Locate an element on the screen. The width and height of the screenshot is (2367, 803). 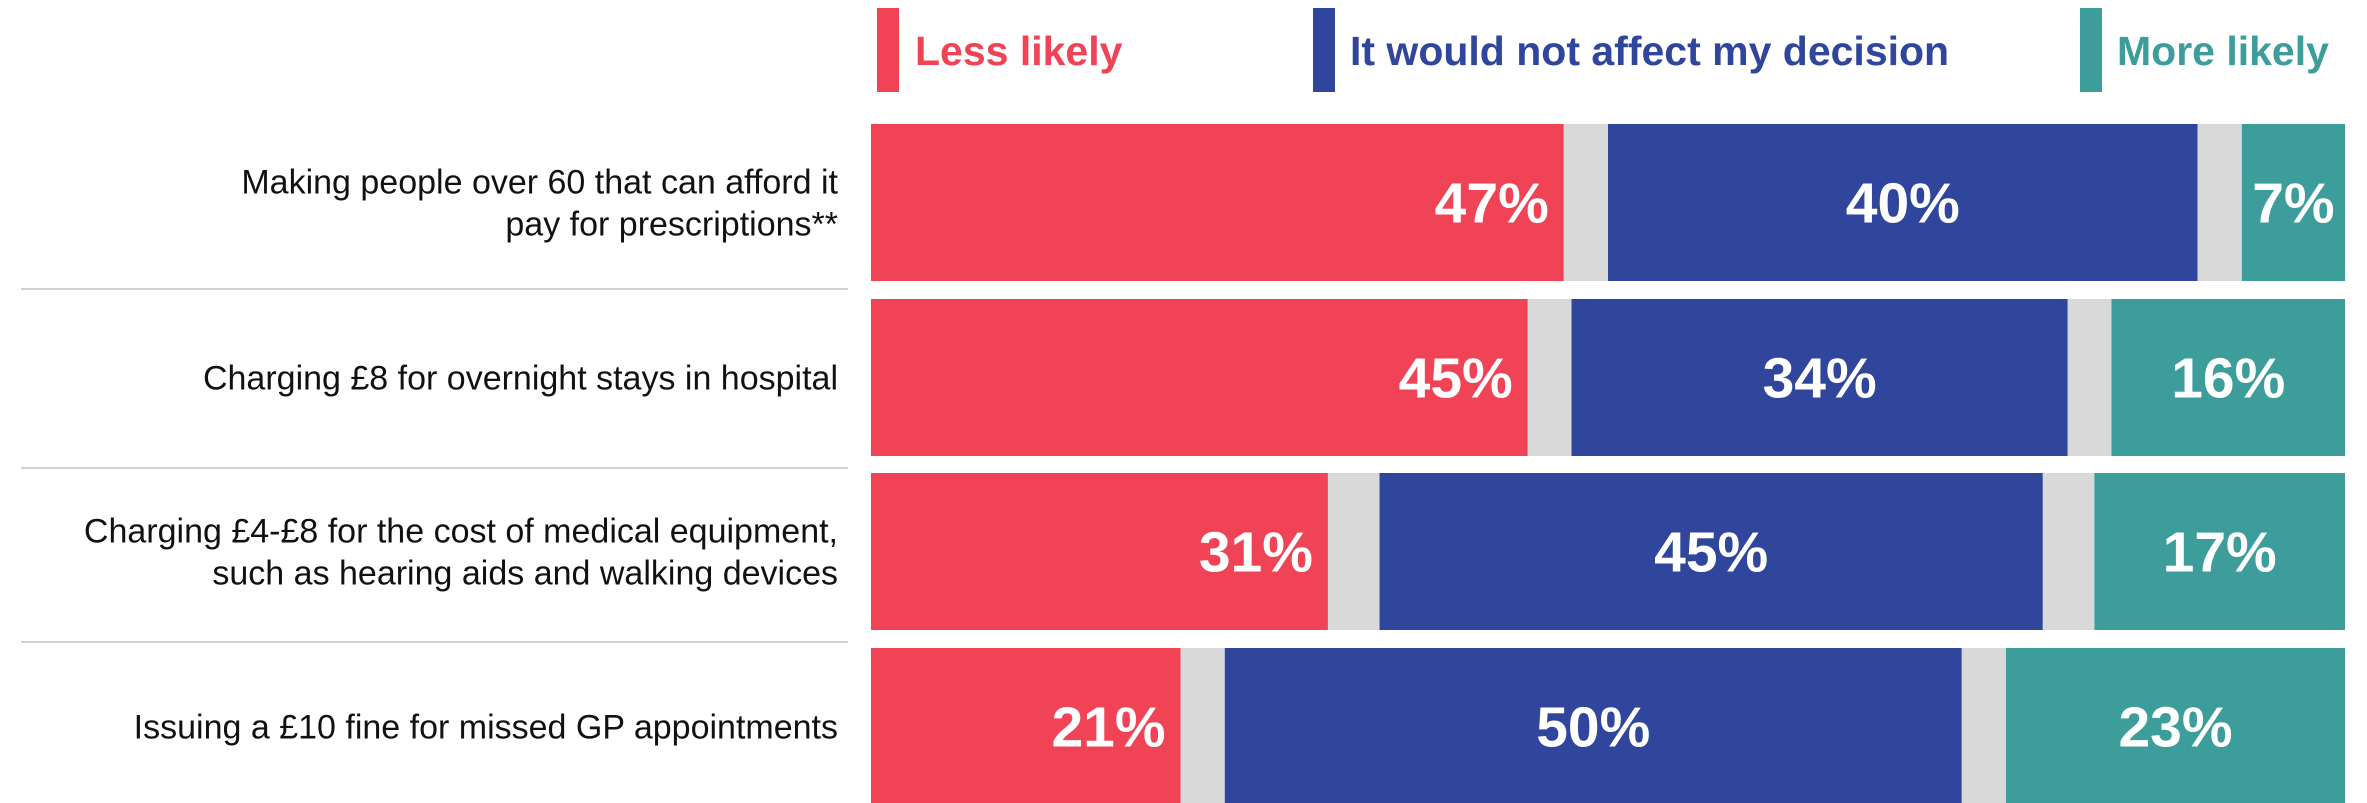
data-label-more-likely: 17% is located at coordinates (2220, 553).